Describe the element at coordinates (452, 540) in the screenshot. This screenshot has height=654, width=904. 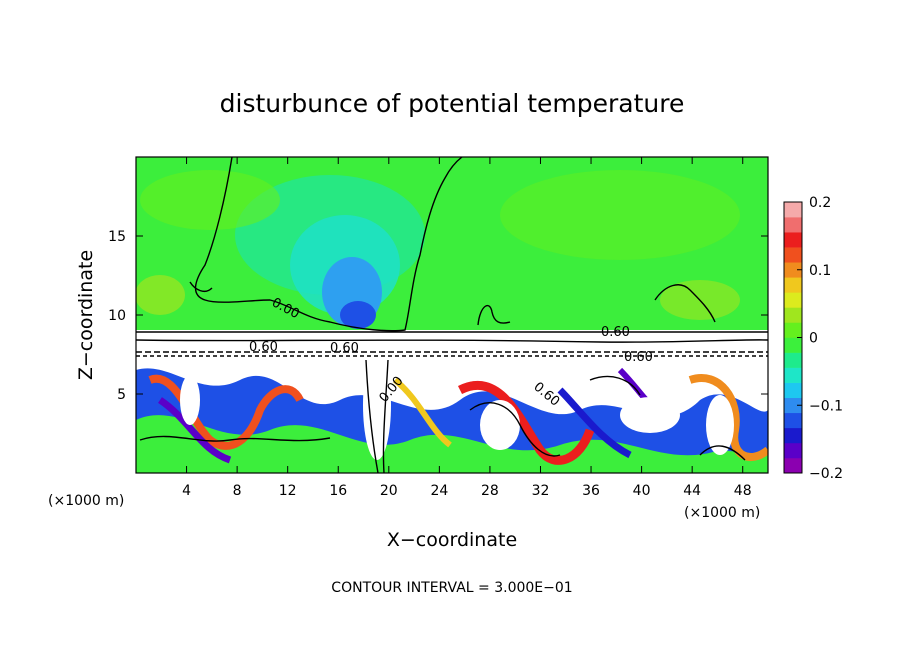
I see `x-axis-label: X−coordinate` at that location.